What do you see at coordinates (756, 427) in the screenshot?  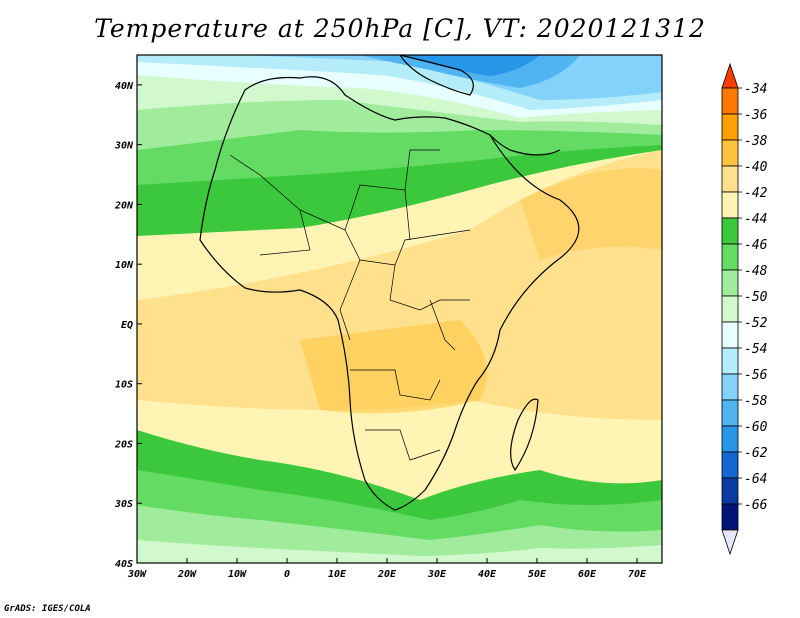 I see `colorbar-label: -60` at bounding box center [756, 427].